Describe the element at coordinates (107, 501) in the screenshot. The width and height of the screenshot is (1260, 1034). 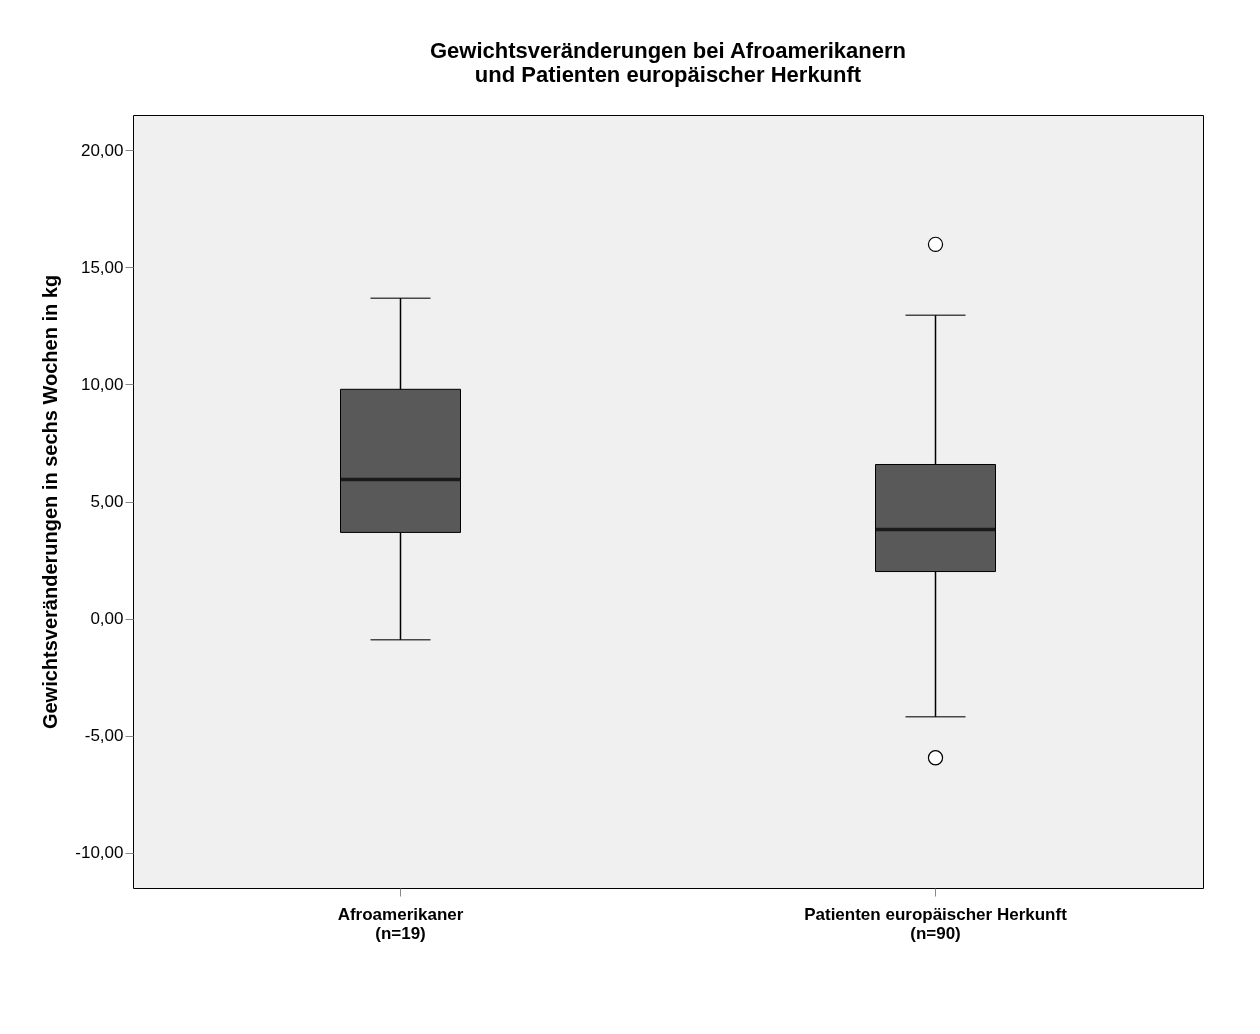
I see `y-tick-label: 5,00` at that location.